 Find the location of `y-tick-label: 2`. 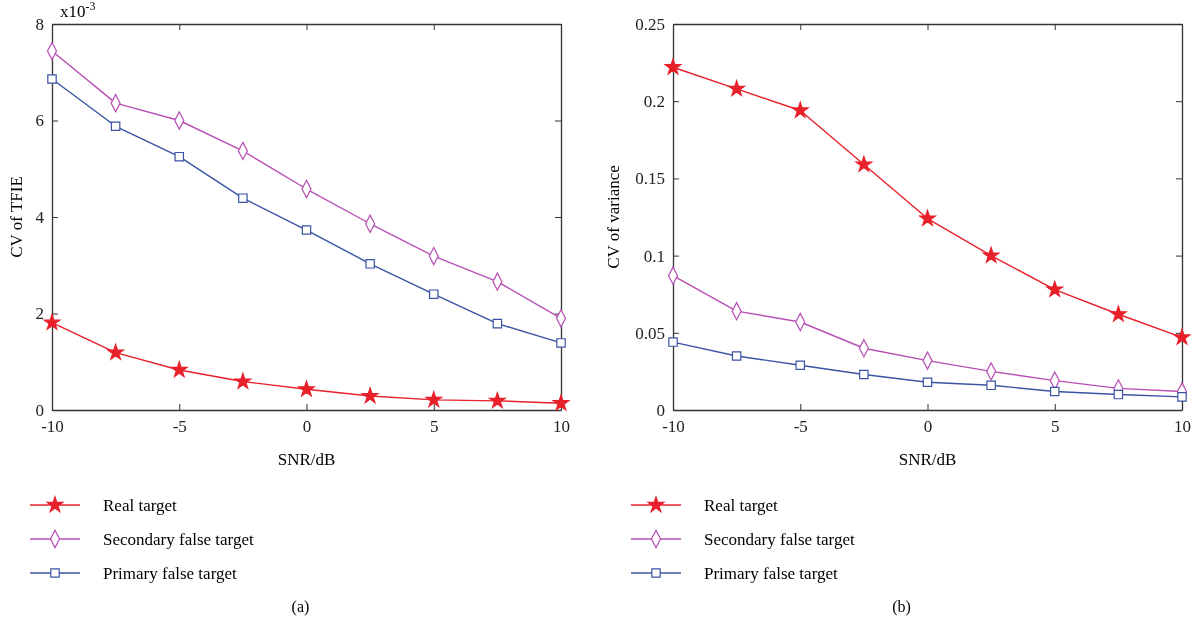

y-tick-label: 2 is located at coordinates (39, 314).